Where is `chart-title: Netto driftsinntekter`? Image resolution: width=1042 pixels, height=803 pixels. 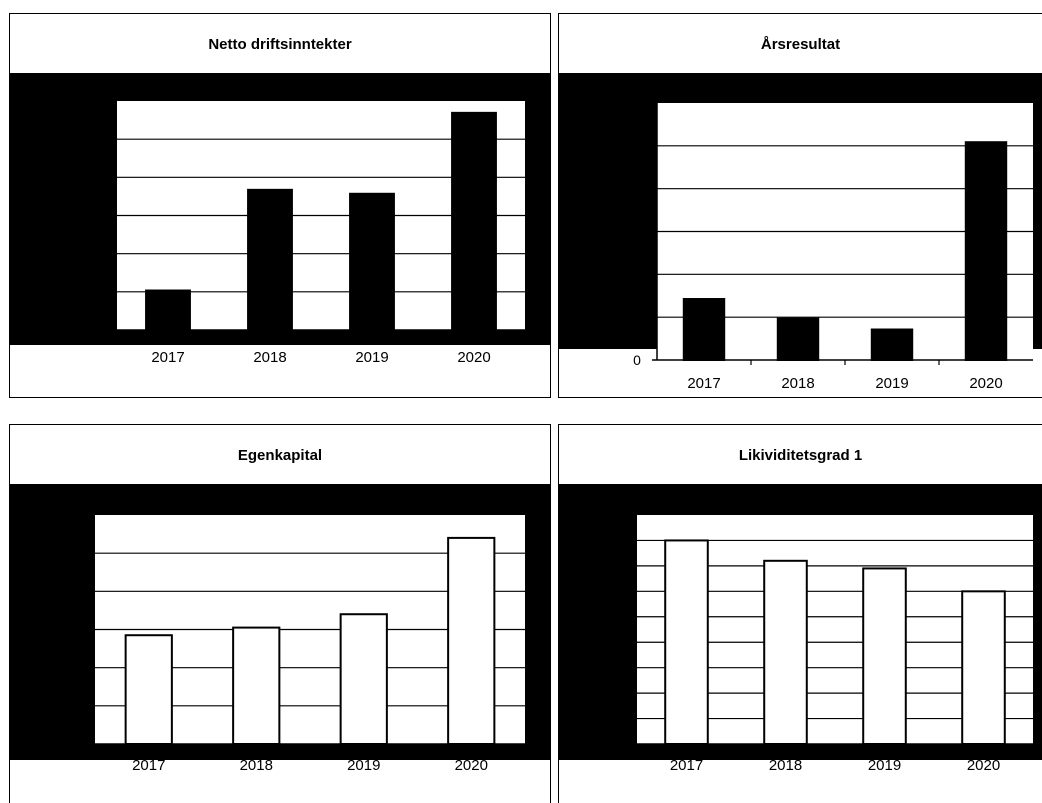 chart-title: Netto driftsinntekter is located at coordinates (280, 44).